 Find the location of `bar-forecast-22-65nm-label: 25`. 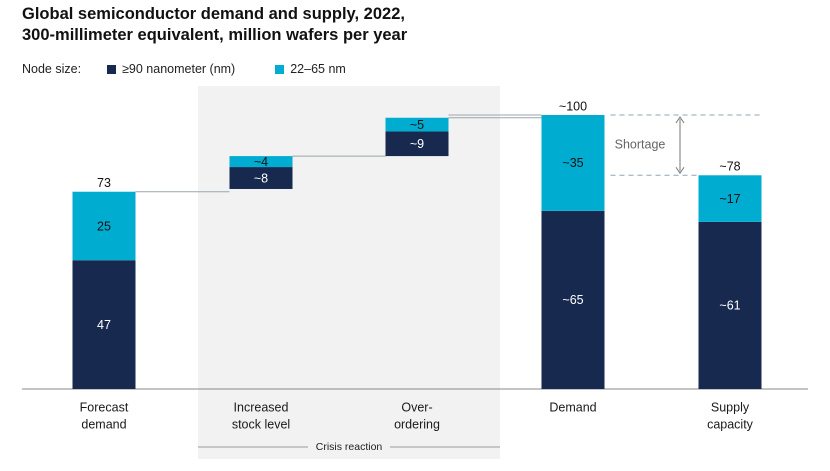

bar-forecast-22-65nm-label: 25 is located at coordinates (104, 226).